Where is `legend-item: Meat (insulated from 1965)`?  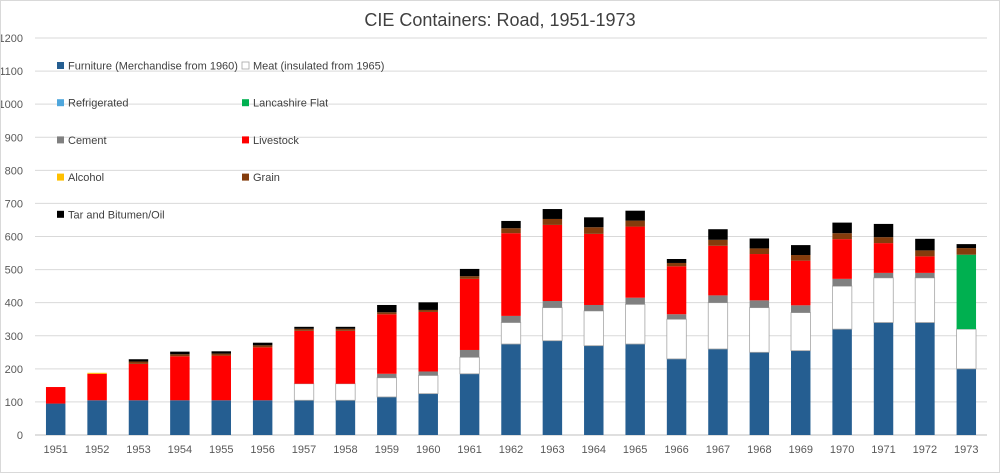 legend-item: Meat (insulated from 1965) is located at coordinates (312, 67).